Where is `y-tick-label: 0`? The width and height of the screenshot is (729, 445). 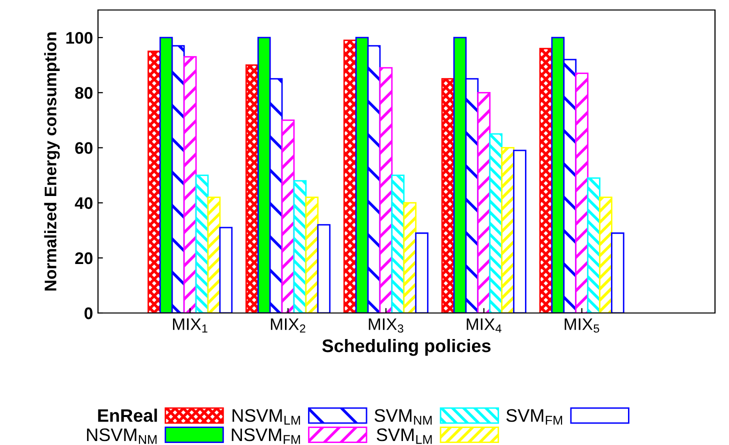
y-tick-label: 0 is located at coordinates (88, 313).